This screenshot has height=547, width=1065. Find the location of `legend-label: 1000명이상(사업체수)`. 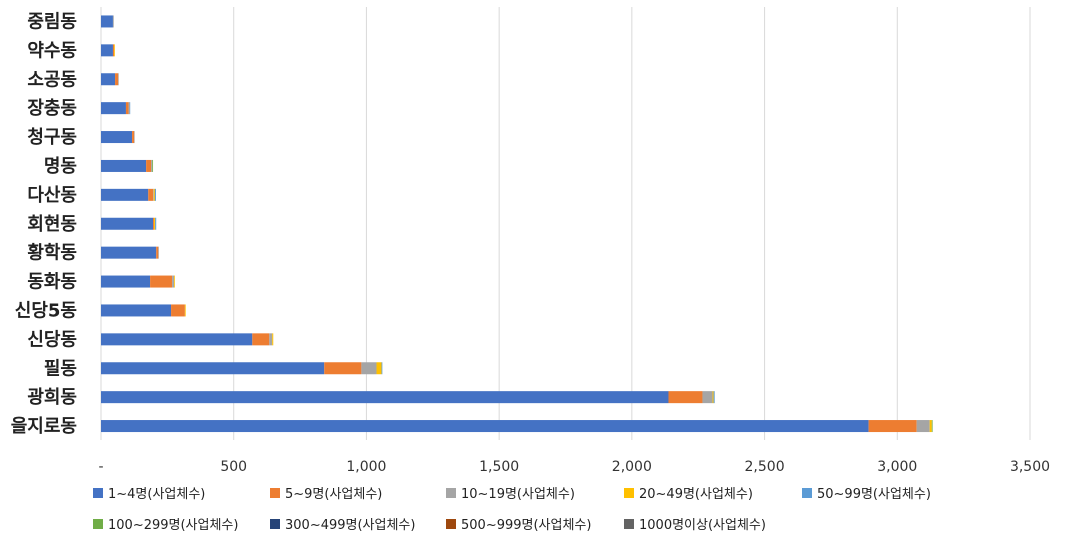

legend-label: 1000명이상(사업체수) is located at coordinates (702, 525).